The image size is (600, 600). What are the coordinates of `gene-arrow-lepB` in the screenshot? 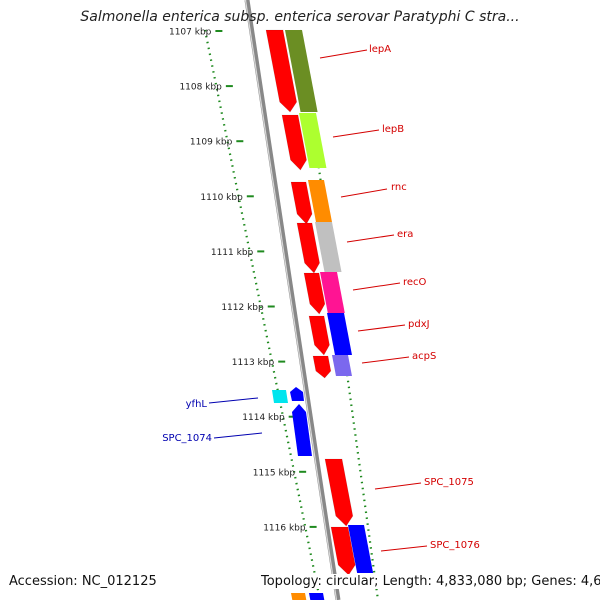 It's located at (294, 142).